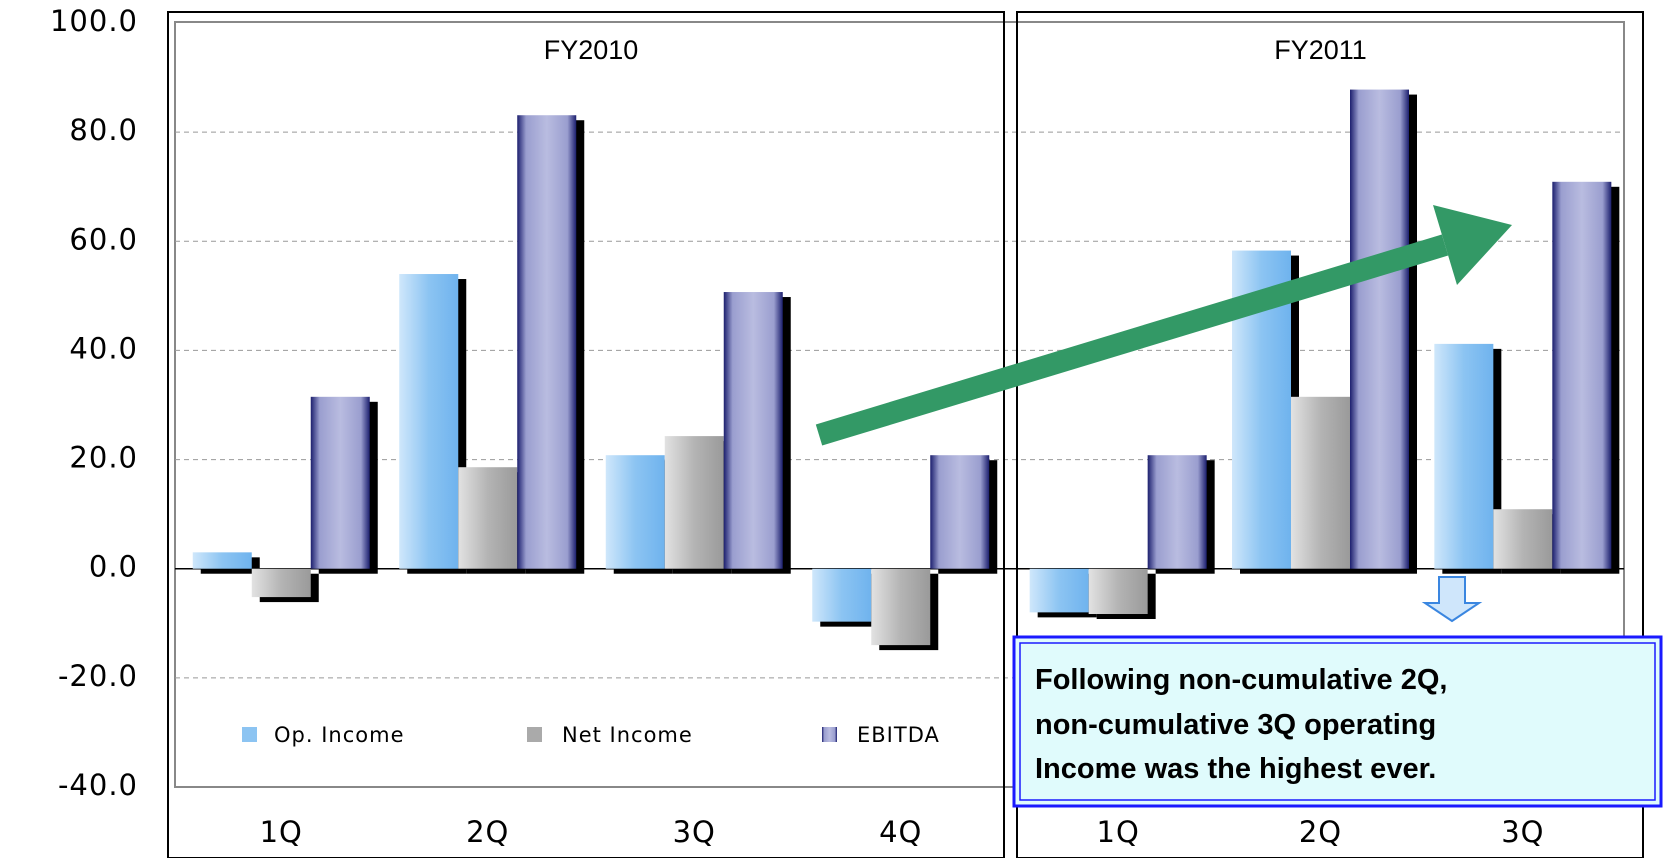 The height and width of the screenshot is (858, 1664). Describe the element at coordinates (1241, 680) in the screenshot. I see `annotation-line: Following non-cumulative 2Q,` at that location.